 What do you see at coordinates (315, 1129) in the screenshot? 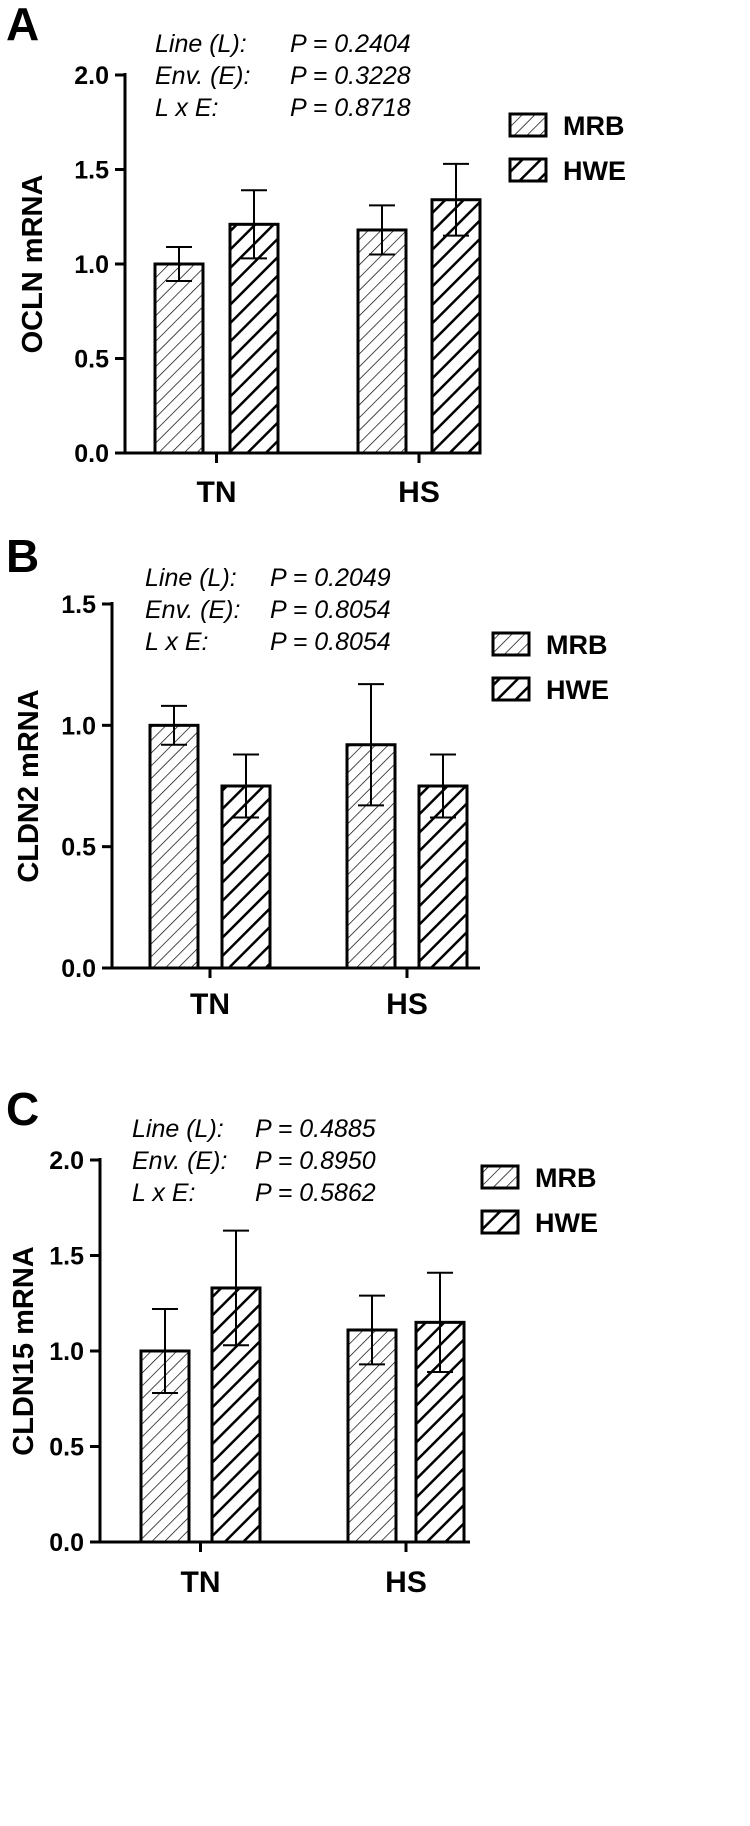
I see `stat-p-value: P = 0.4885` at bounding box center [315, 1129].